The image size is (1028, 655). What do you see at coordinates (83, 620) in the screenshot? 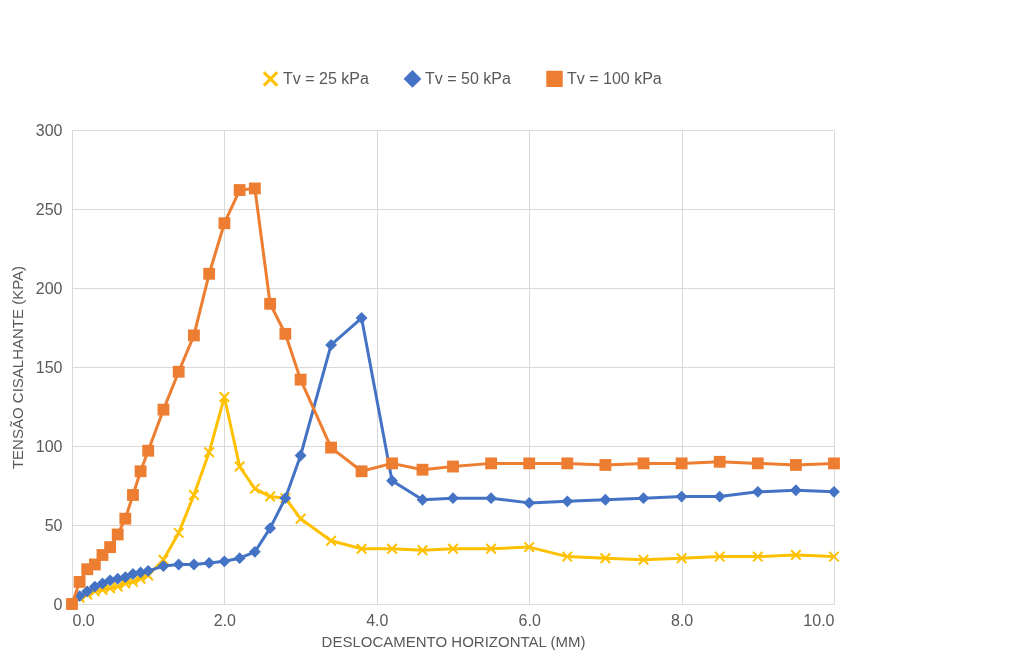
I see `x-tick-label: 0.0` at bounding box center [83, 620].